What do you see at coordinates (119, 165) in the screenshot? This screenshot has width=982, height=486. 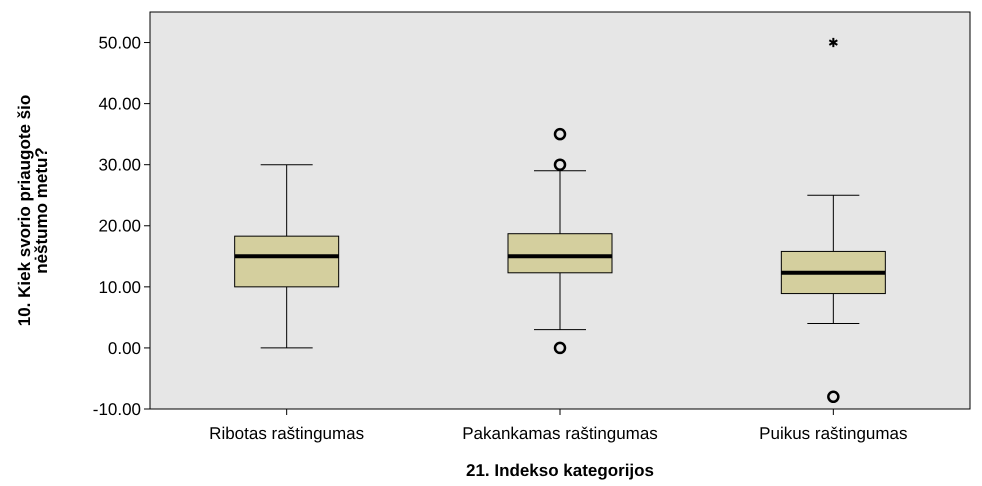 I see `y-tick-label: 30.00` at bounding box center [119, 165].